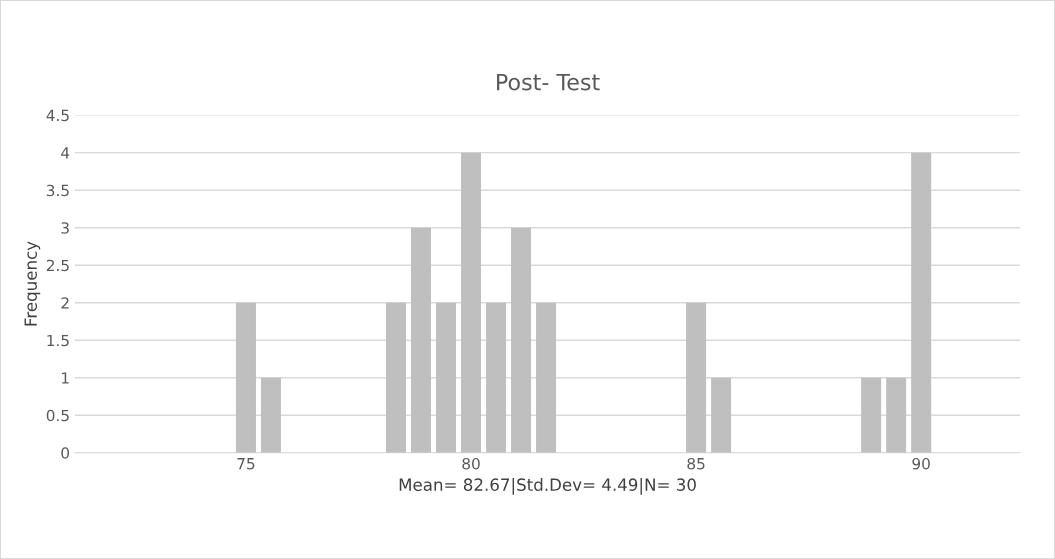 Image resolution: width=1055 pixels, height=559 pixels. I want to click on x-tick-label: 80, so click(471, 463).